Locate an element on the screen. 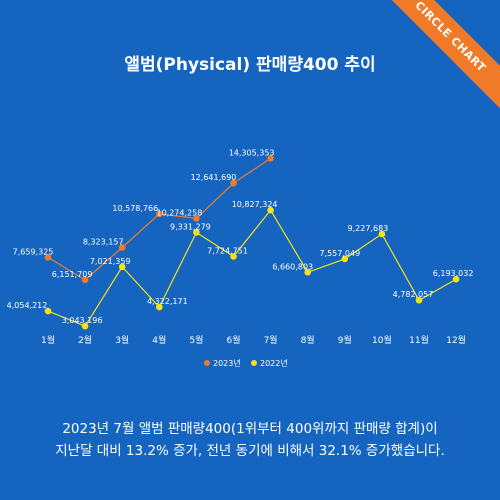  data-label: 3,043,196 is located at coordinates (82, 320).